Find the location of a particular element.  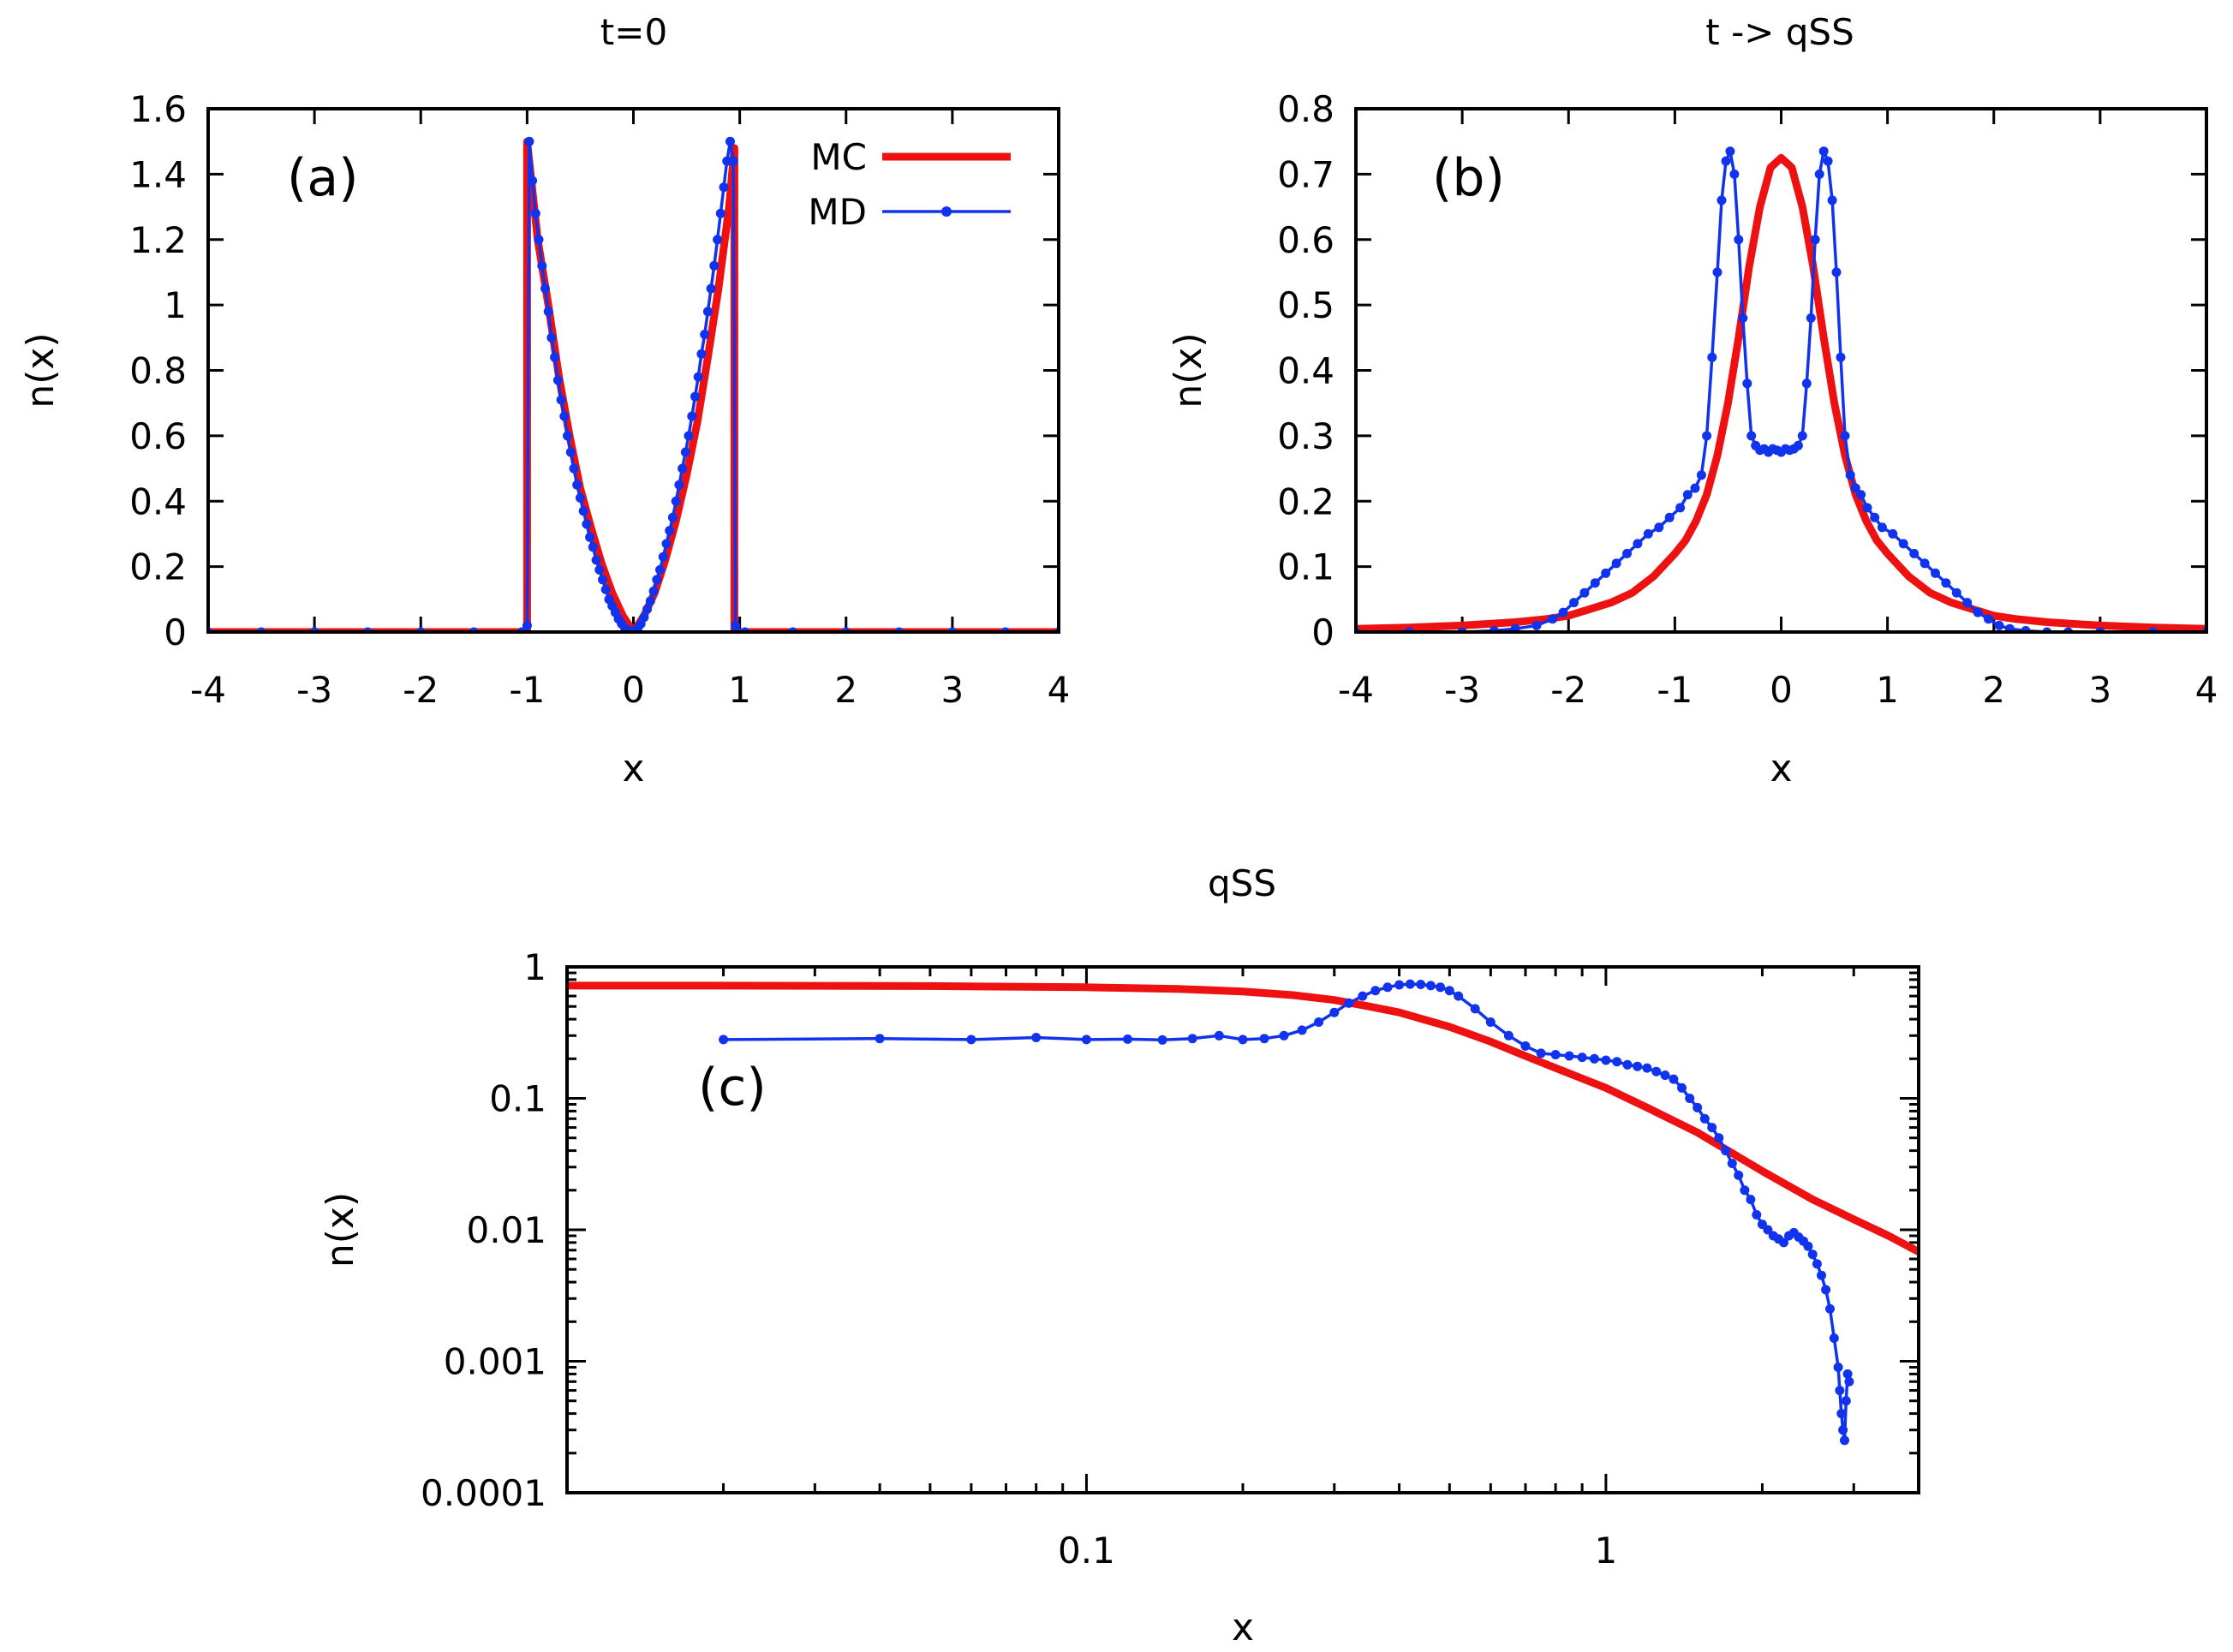

plot-title: t -> qSS is located at coordinates (1779, 32).